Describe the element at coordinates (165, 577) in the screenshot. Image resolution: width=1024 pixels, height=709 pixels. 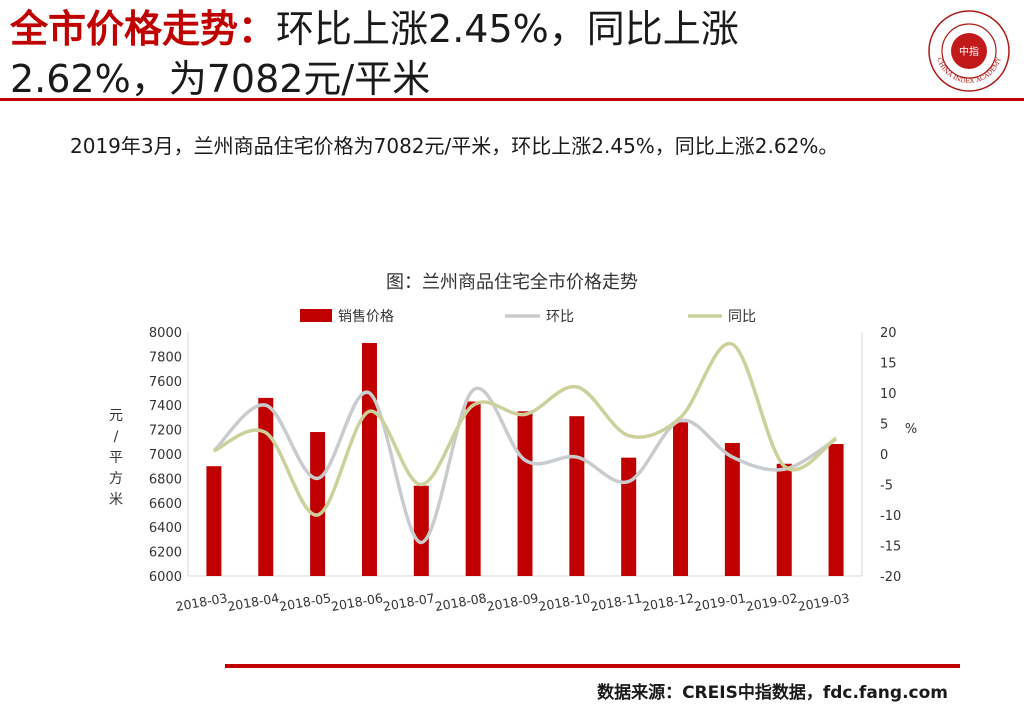
I see `y-tick-label: 6000` at that location.